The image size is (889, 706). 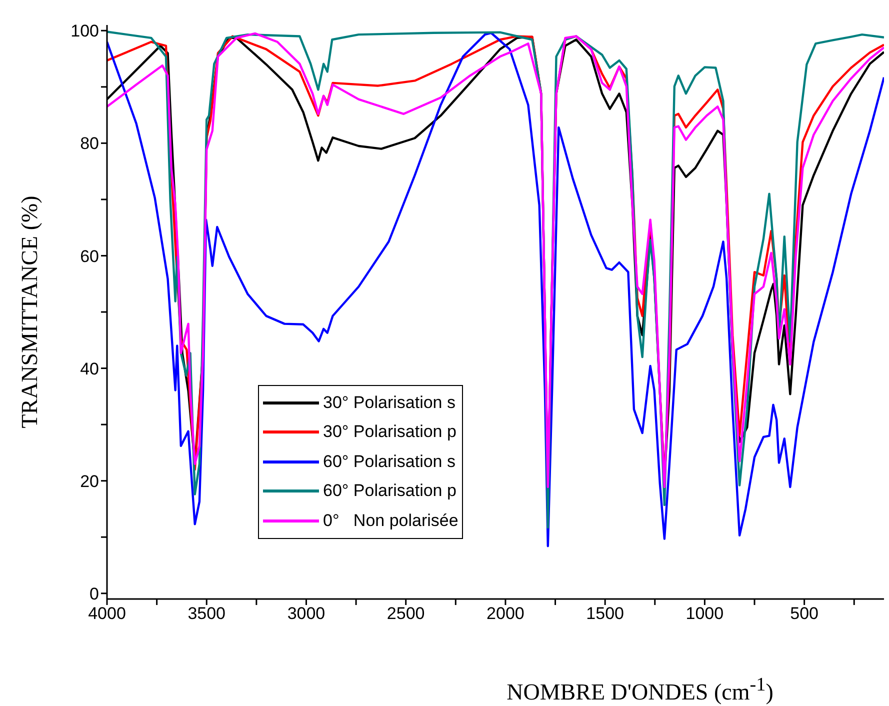 I want to click on y-tick-label: 20, so click(x=89, y=481).